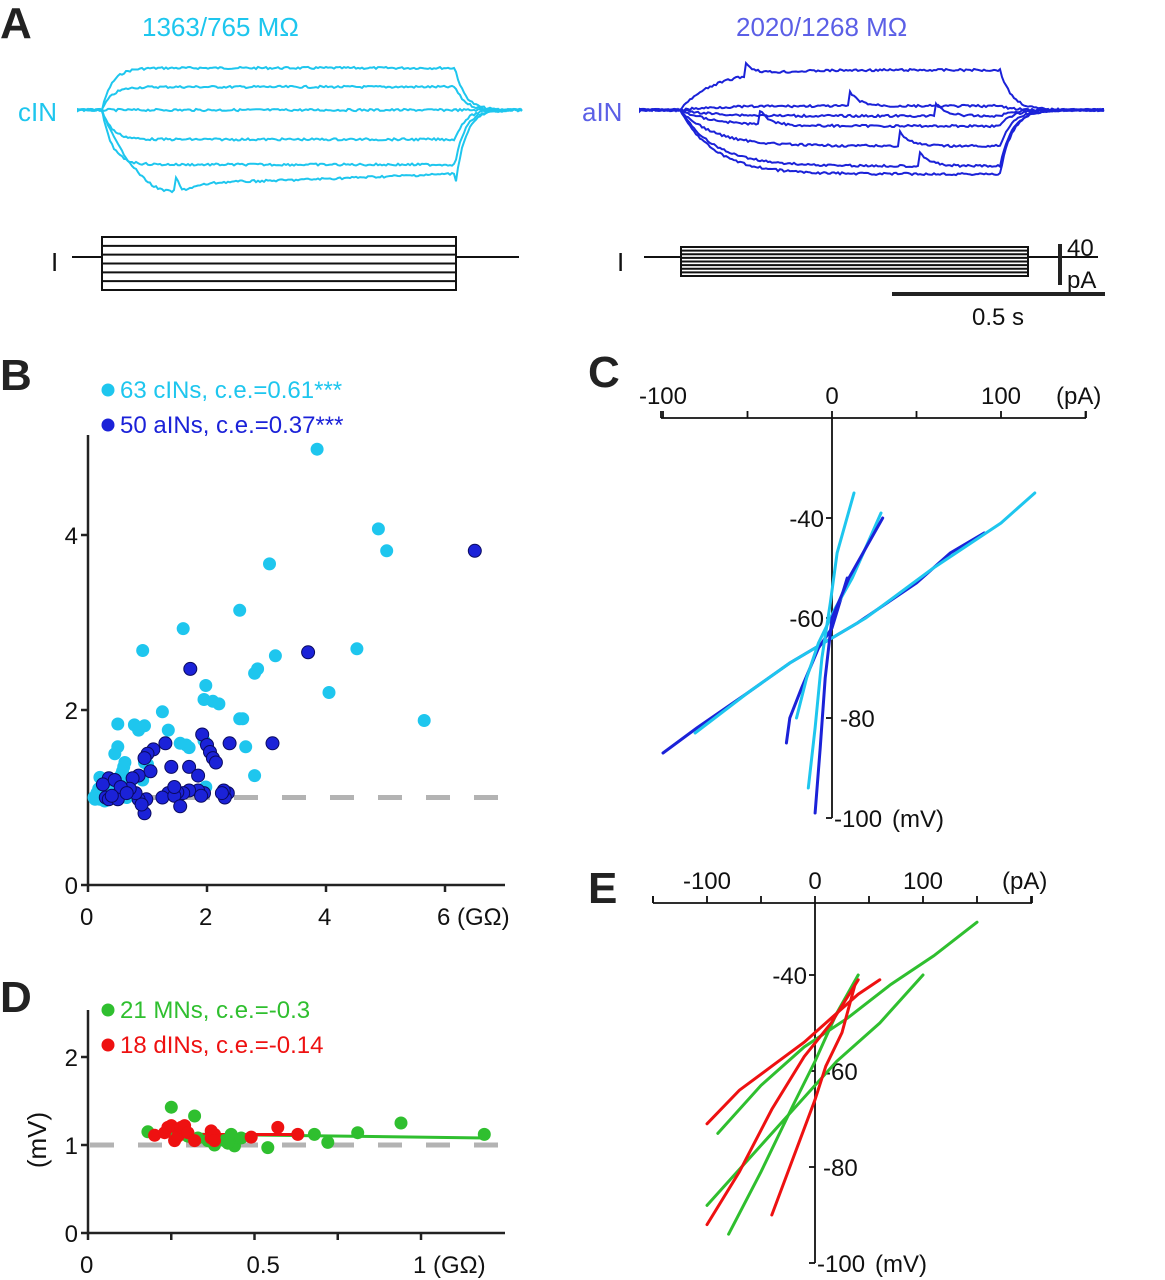 Image resolution: width=1165 pixels, height=1280 pixels. What do you see at coordinates (71, 1234) in the screenshot?
I see `y-tick-label: 0` at bounding box center [71, 1234].